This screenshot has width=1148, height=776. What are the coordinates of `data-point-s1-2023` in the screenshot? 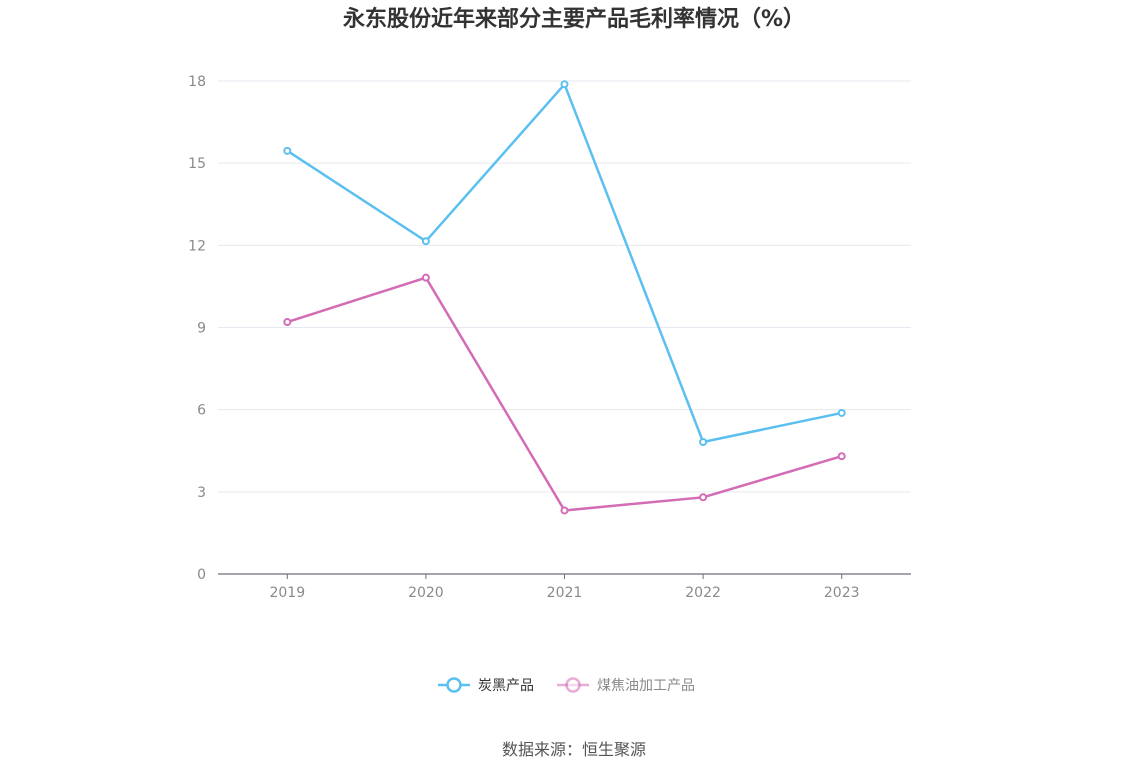 It's located at (841, 412).